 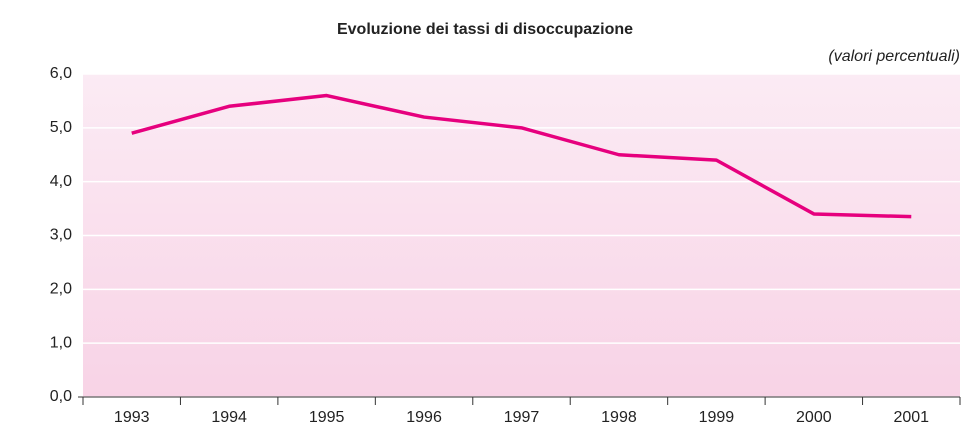 I want to click on chart-subtitle: (valori percentuali), so click(x=894, y=56).